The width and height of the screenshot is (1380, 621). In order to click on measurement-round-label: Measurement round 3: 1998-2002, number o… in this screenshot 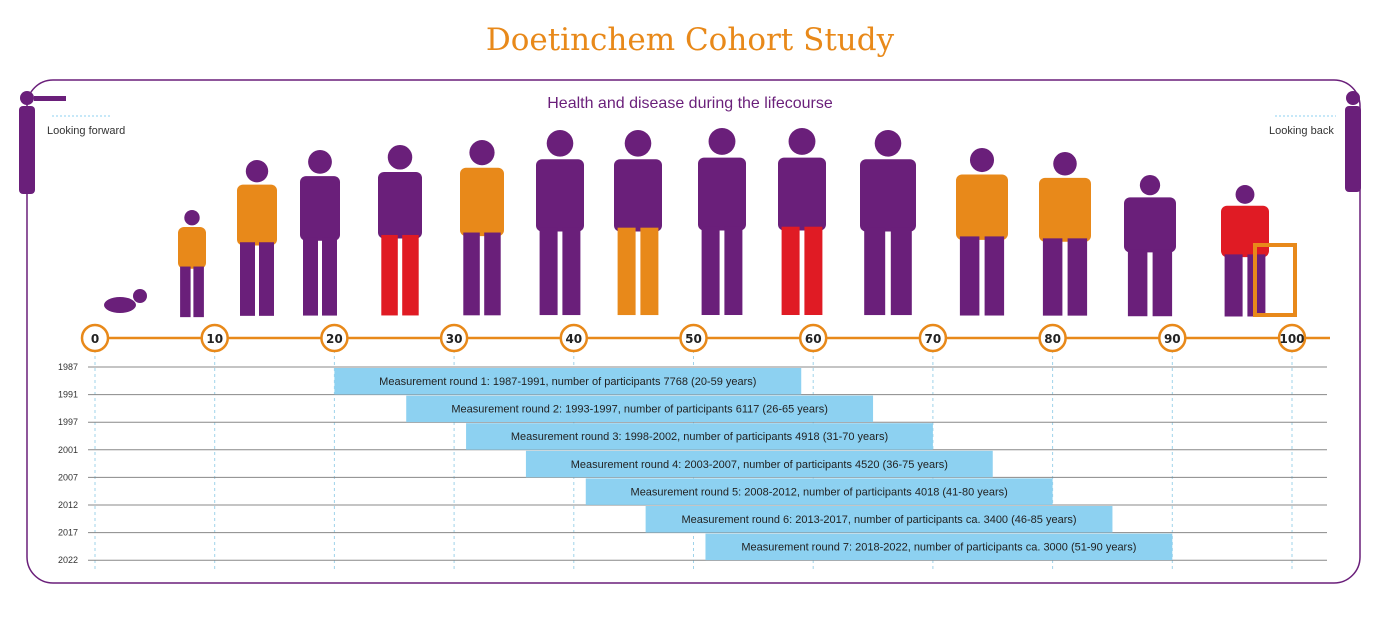, I will do `click(699, 437)`.